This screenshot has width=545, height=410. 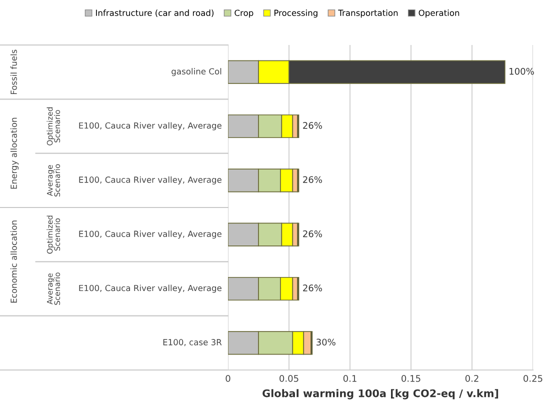 What do you see at coordinates (244, 14) in the screenshot?
I see `legend-label: Crop` at bounding box center [244, 14].